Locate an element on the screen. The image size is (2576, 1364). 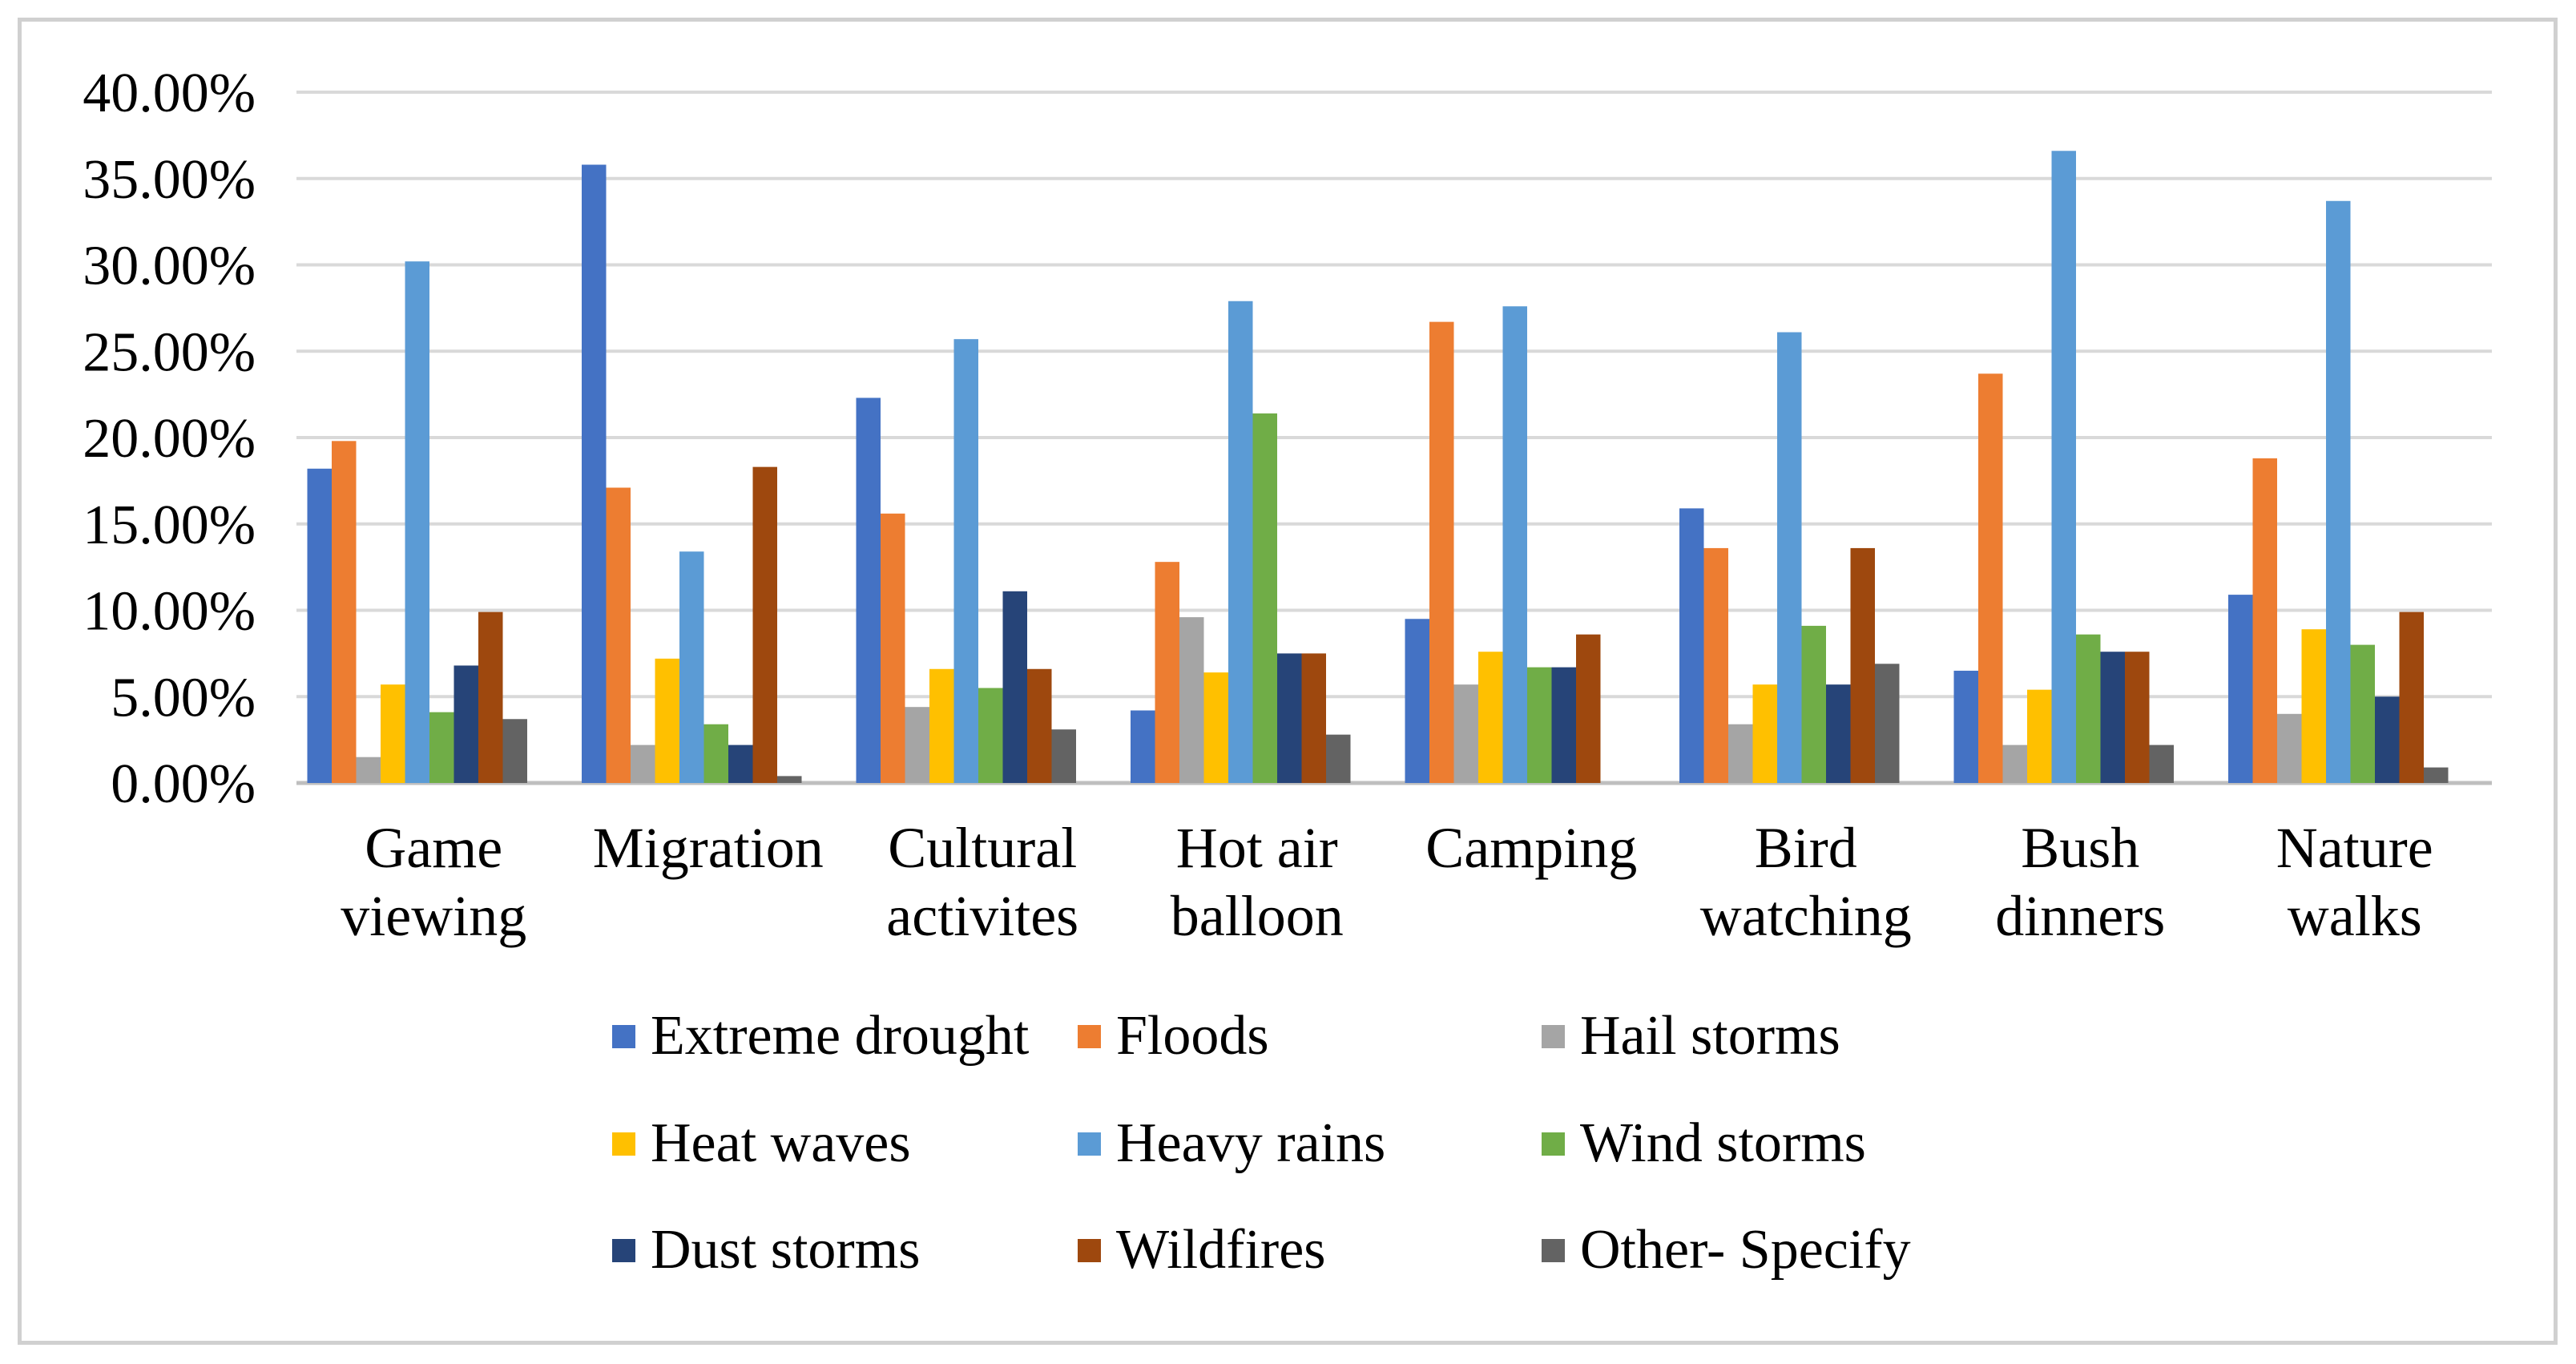
legend-label-other-specify: Other- Specify is located at coordinates (1745, 1250).